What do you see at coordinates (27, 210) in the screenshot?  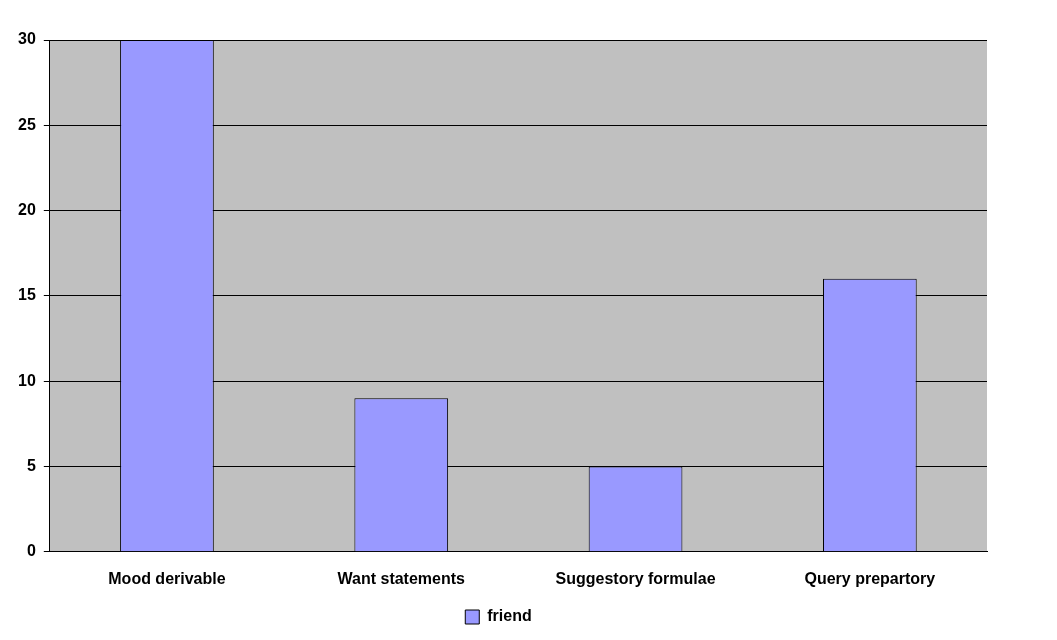 I see `y-tick-label: 20` at bounding box center [27, 210].